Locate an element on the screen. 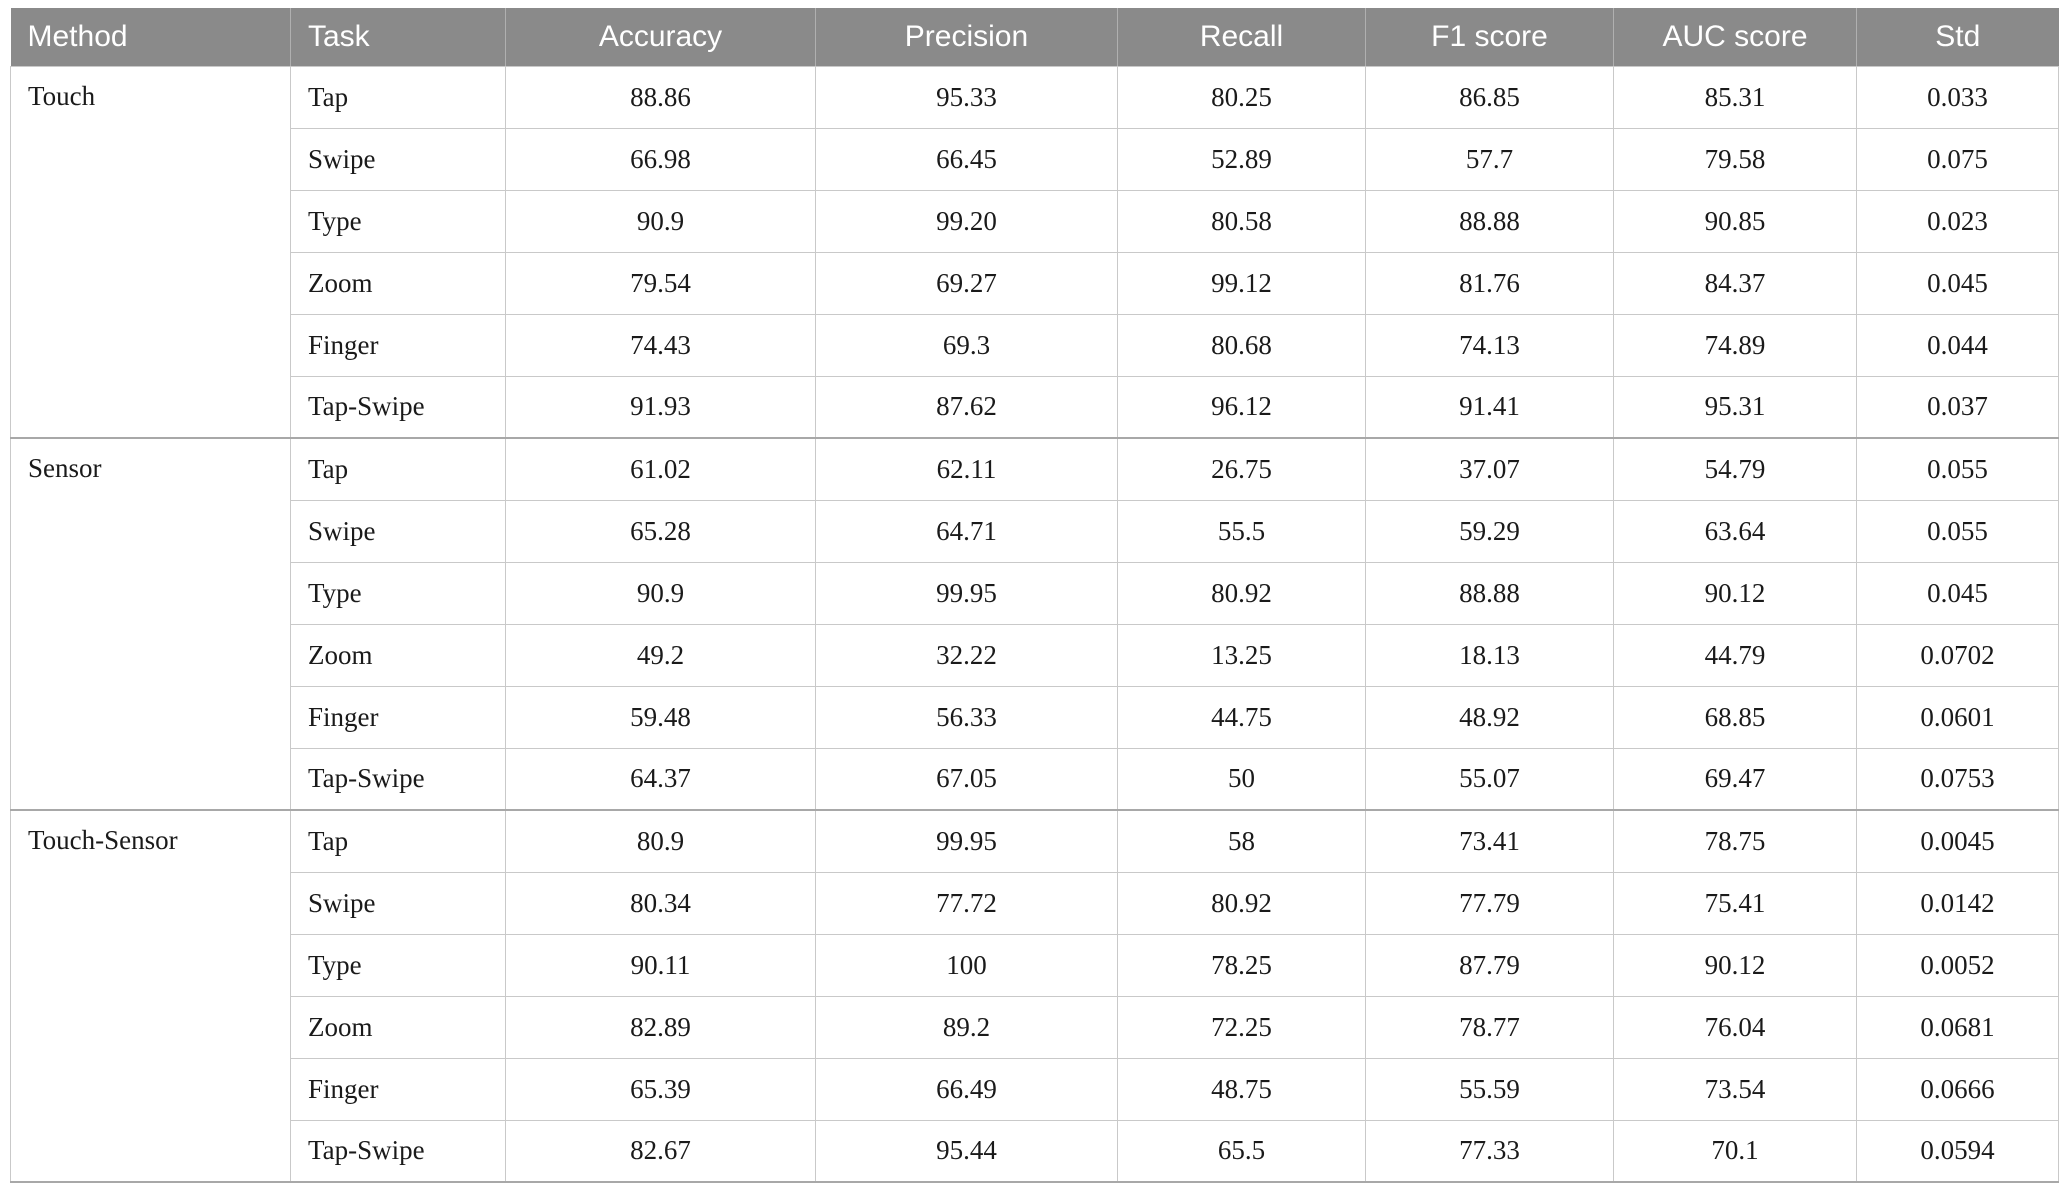  table-row: Finger 65.39 66.49 48.75 55.59 73.54 0.0666 is located at coordinates (1035, 1089).